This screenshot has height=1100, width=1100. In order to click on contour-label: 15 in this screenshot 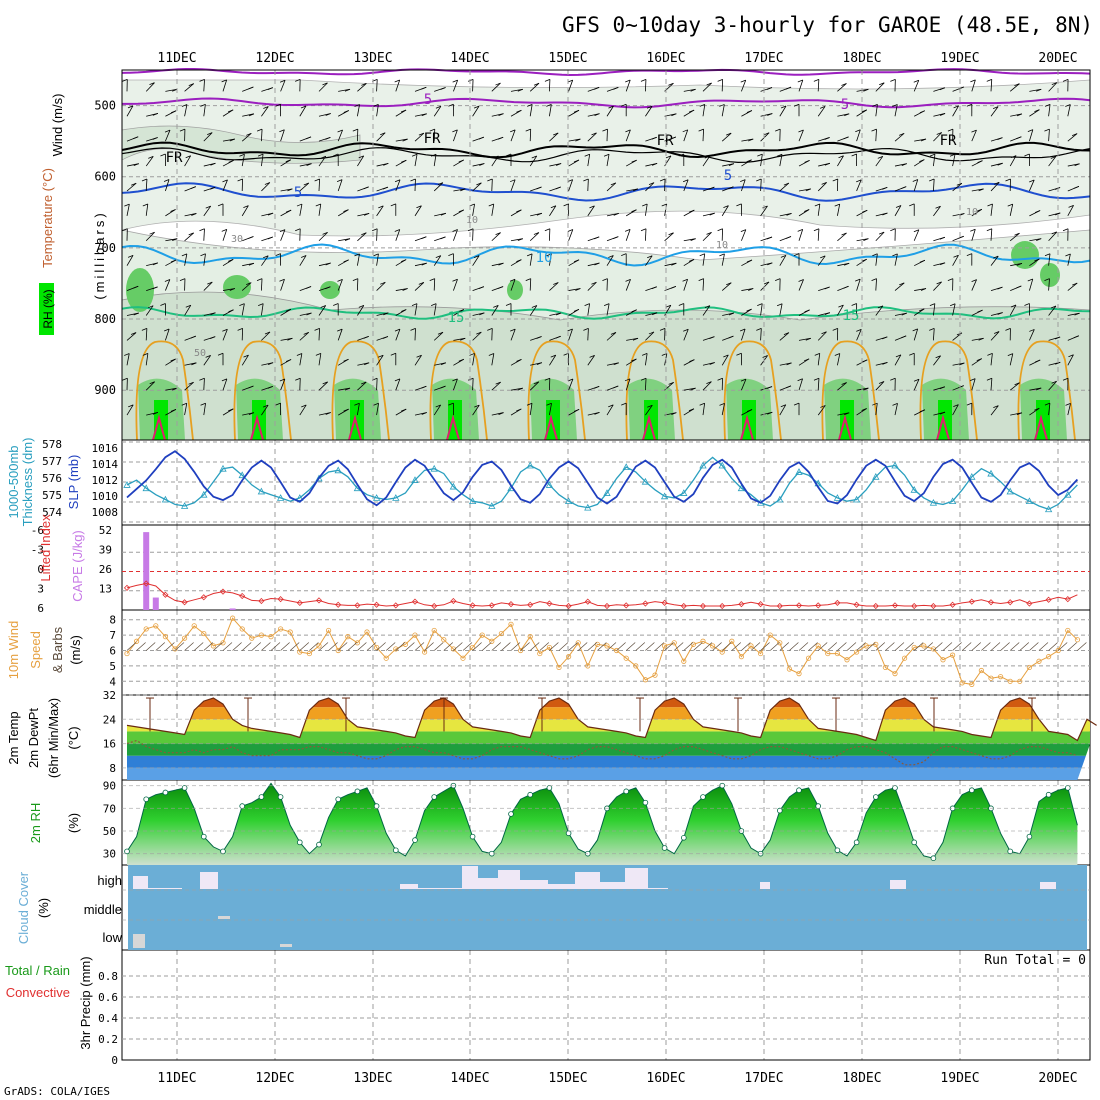, I will do `click(851, 316)`.